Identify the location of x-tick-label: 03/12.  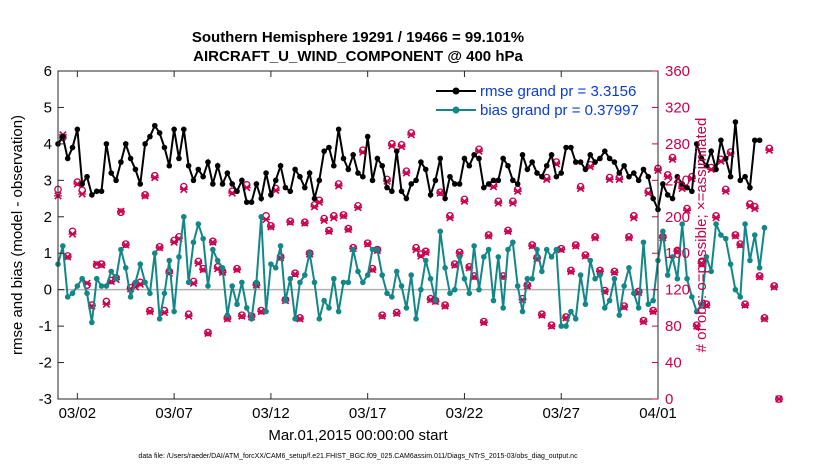
(271, 413).